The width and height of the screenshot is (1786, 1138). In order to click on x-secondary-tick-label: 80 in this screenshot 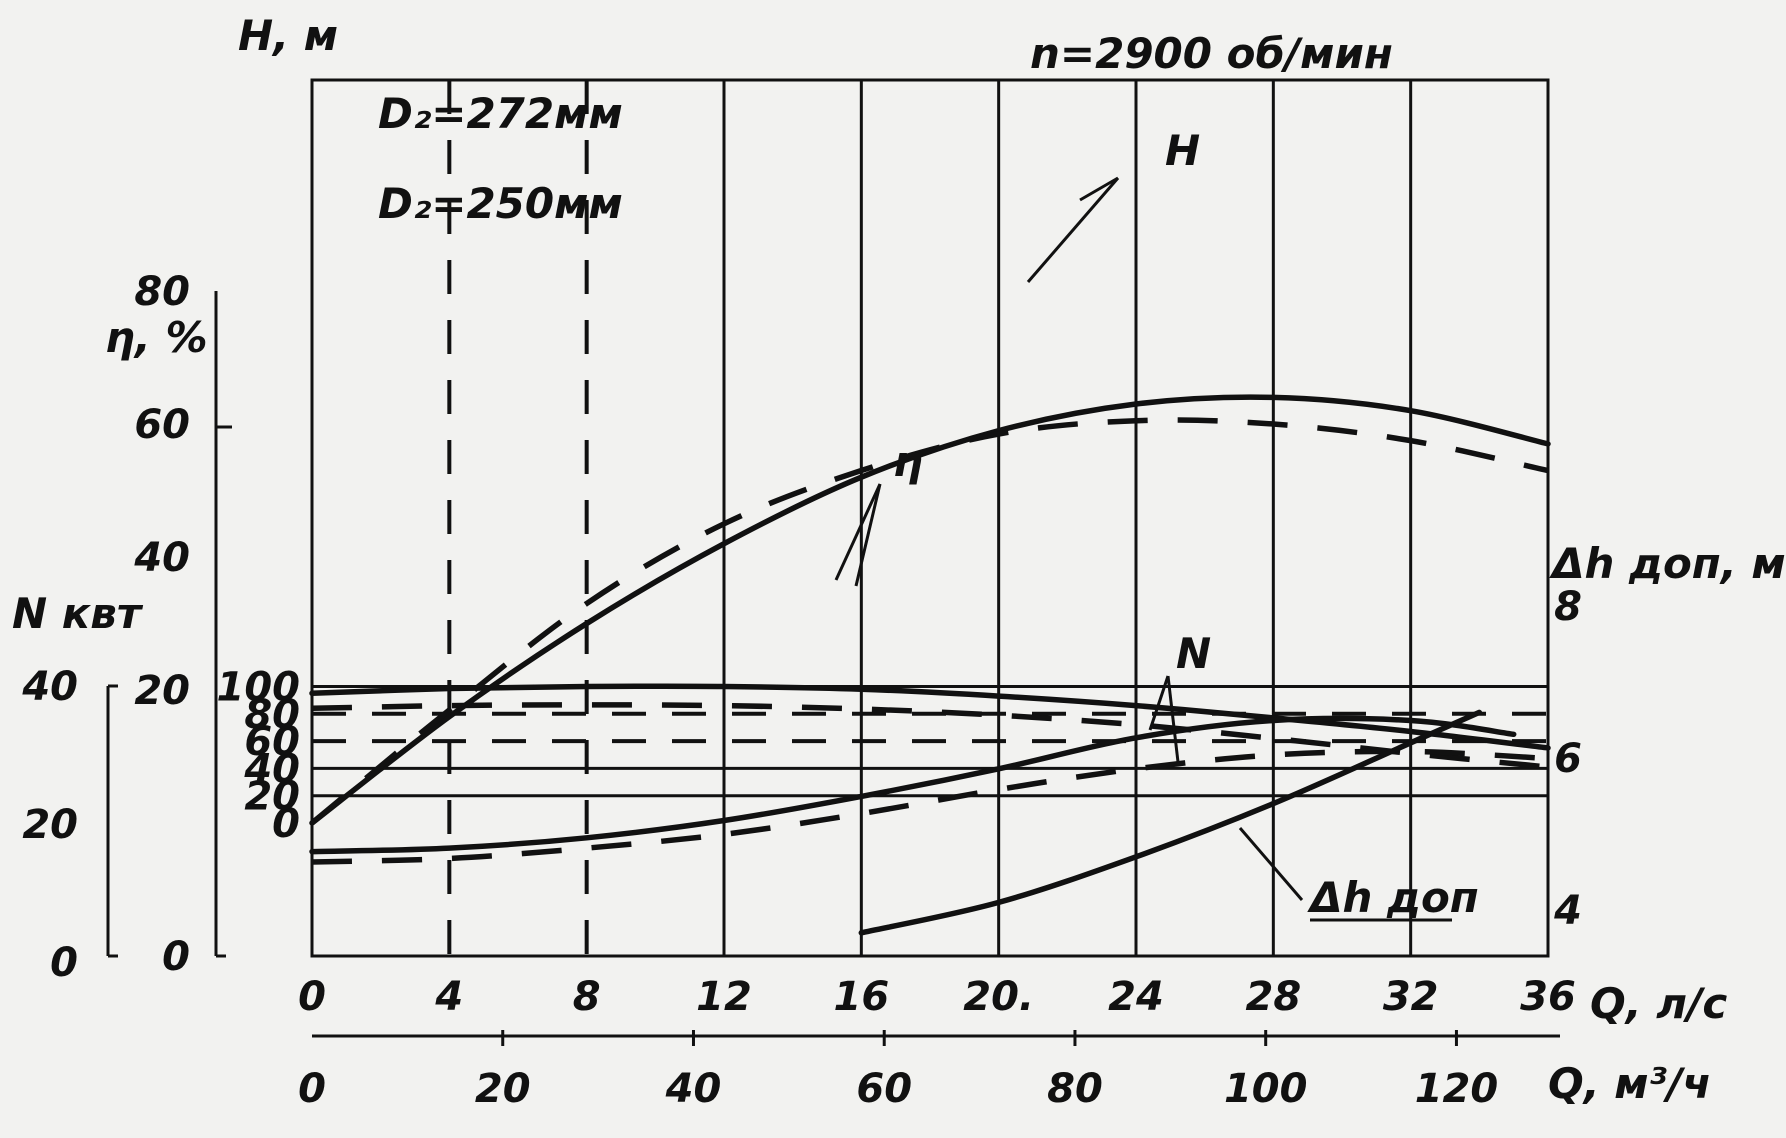, I will do `click(1075, 1089)`.